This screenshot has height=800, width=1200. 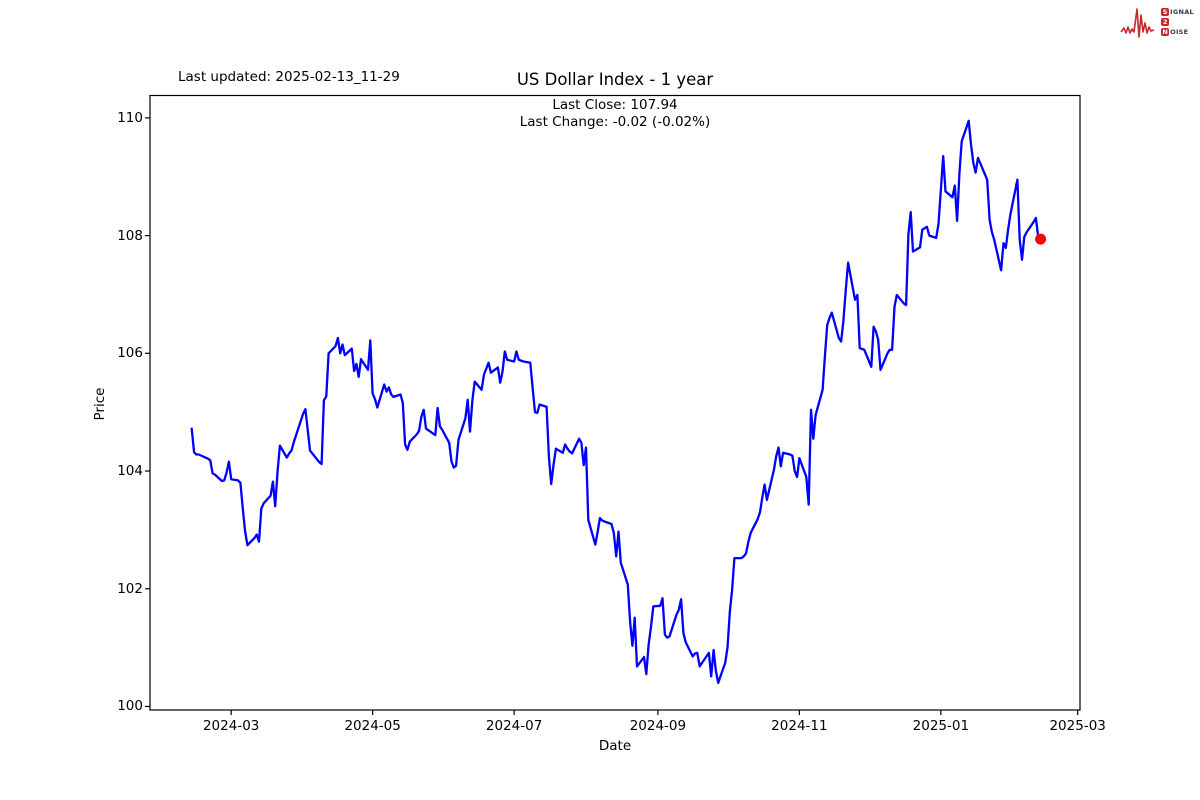 I want to click on y-tick-label: 106, so click(x=130, y=353).